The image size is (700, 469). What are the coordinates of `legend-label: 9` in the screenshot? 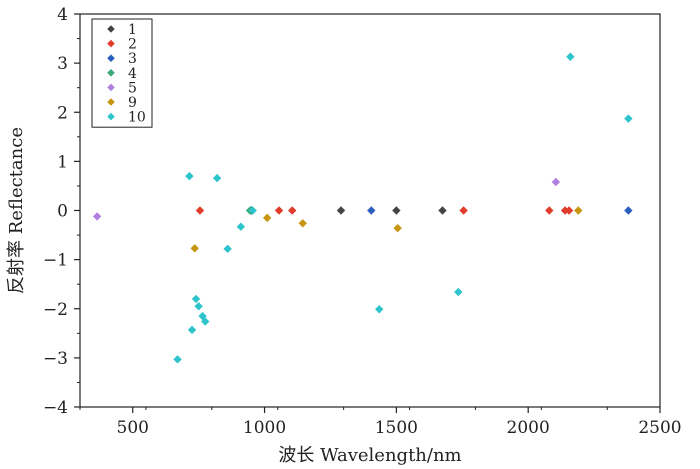 It's located at (132, 103).